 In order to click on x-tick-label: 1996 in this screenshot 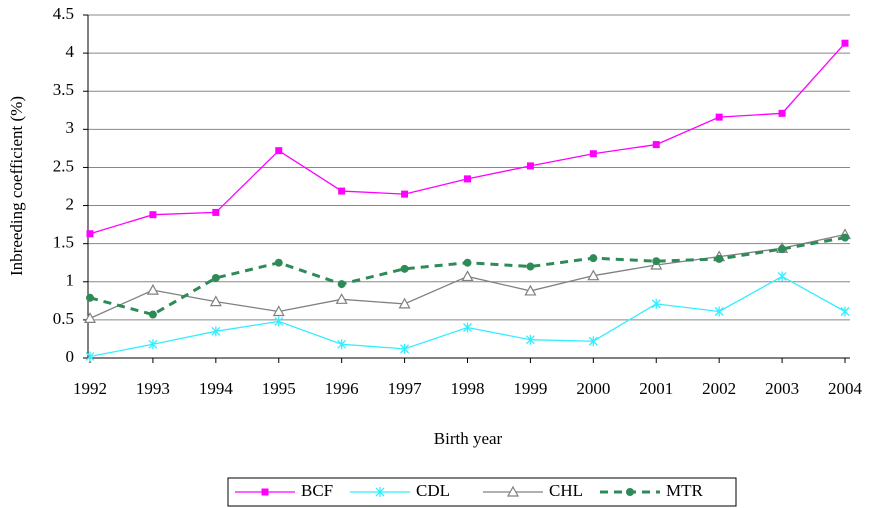, I will do `click(342, 388)`.